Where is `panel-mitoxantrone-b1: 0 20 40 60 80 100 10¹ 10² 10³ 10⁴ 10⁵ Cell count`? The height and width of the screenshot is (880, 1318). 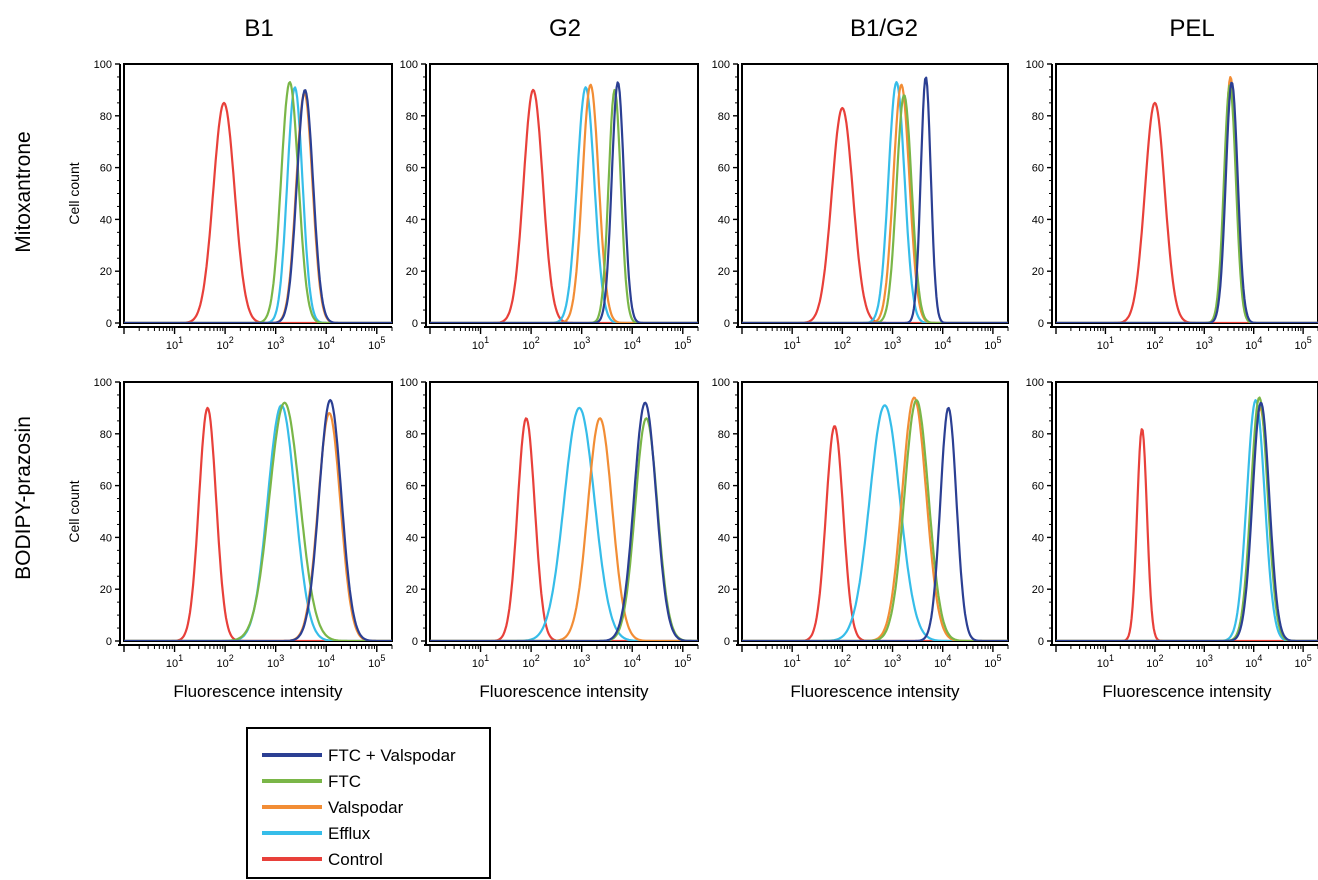 panel-mitoxantrone-b1: 0 20 40 60 80 100 10¹ 10² 10³ 10⁴ 10⁵ Cell count is located at coordinates (229, 205).